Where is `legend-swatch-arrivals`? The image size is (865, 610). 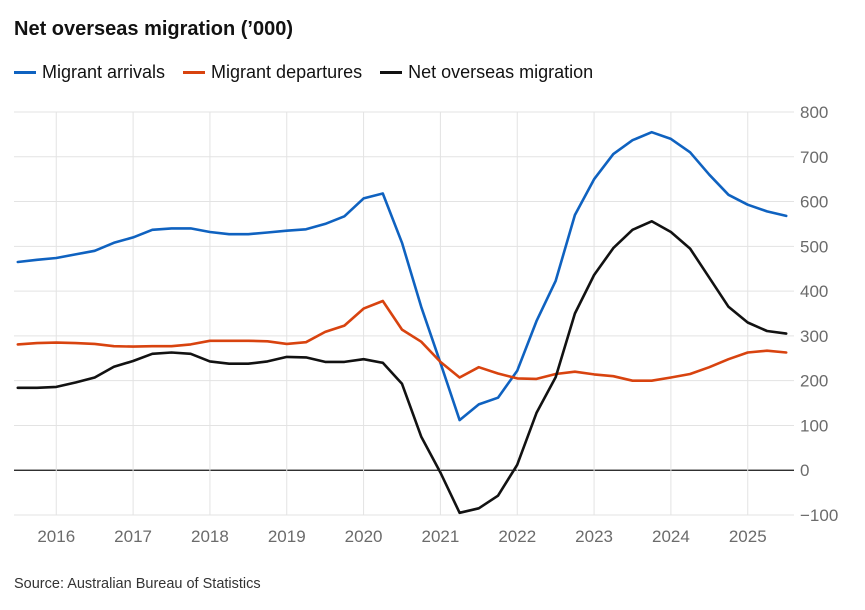 legend-swatch-arrivals is located at coordinates (25, 72).